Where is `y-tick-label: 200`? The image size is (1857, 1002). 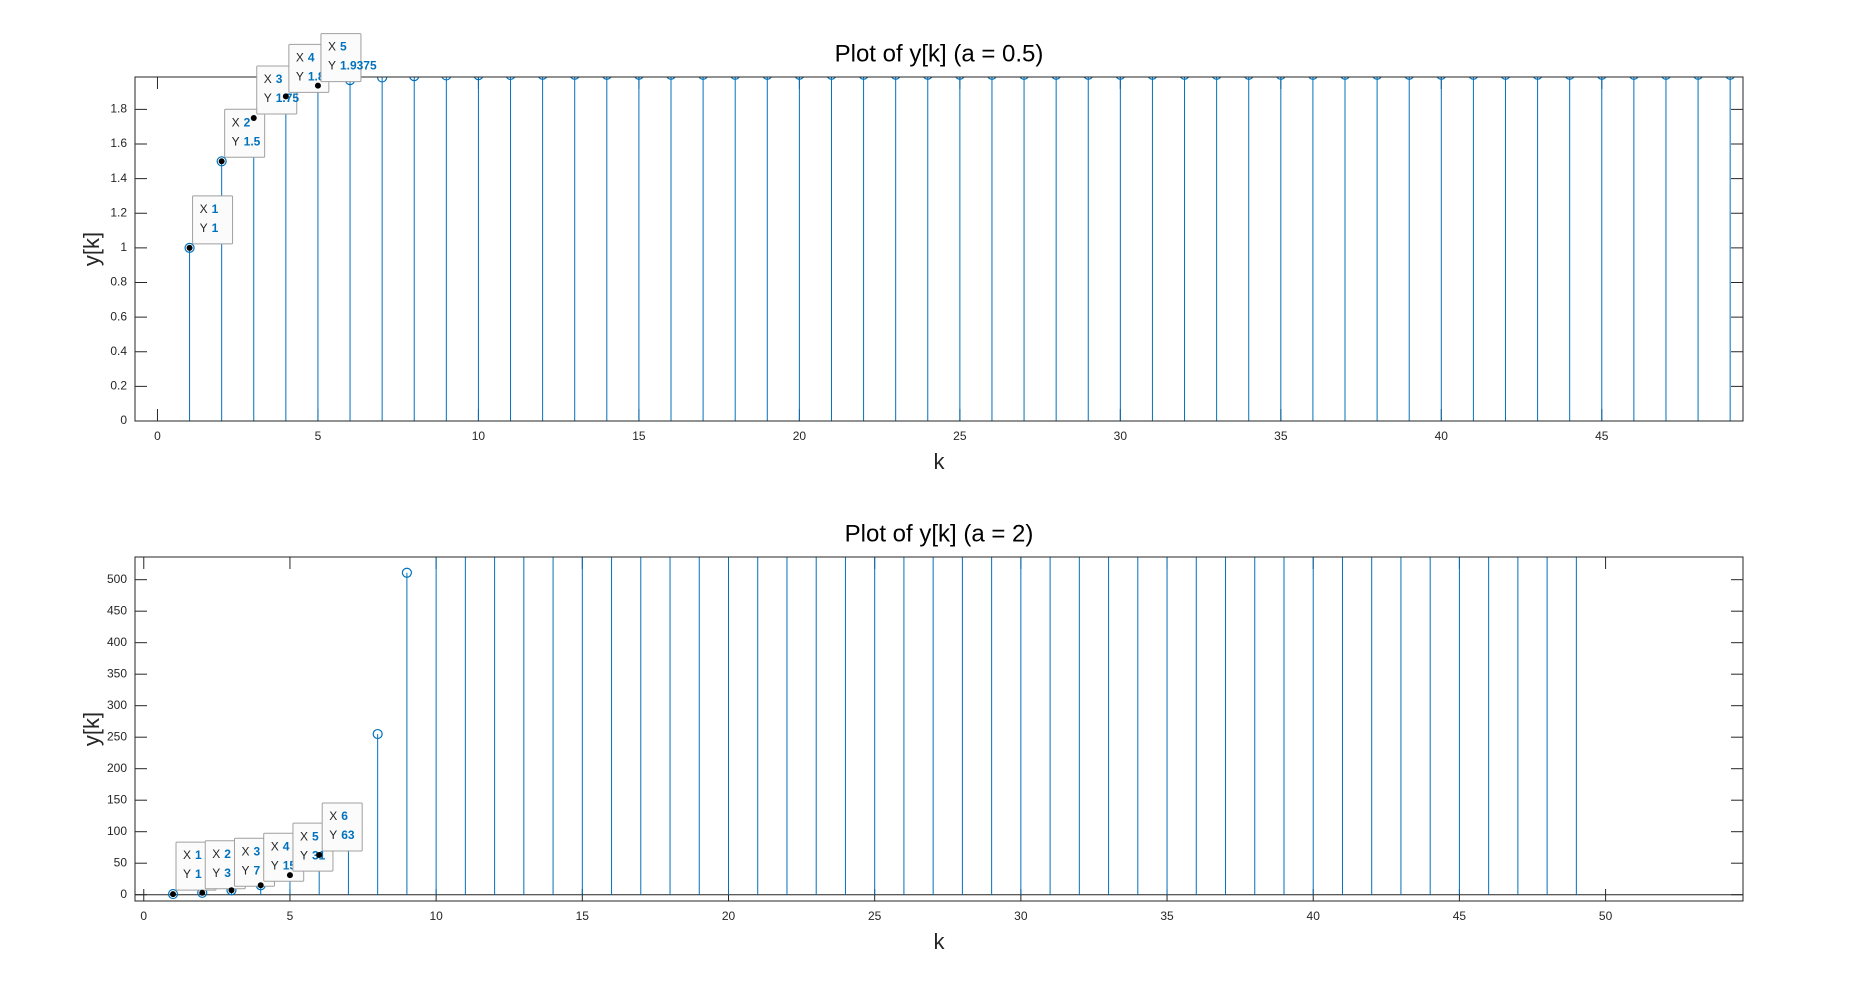
y-tick-label: 200 is located at coordinates (117, 768).